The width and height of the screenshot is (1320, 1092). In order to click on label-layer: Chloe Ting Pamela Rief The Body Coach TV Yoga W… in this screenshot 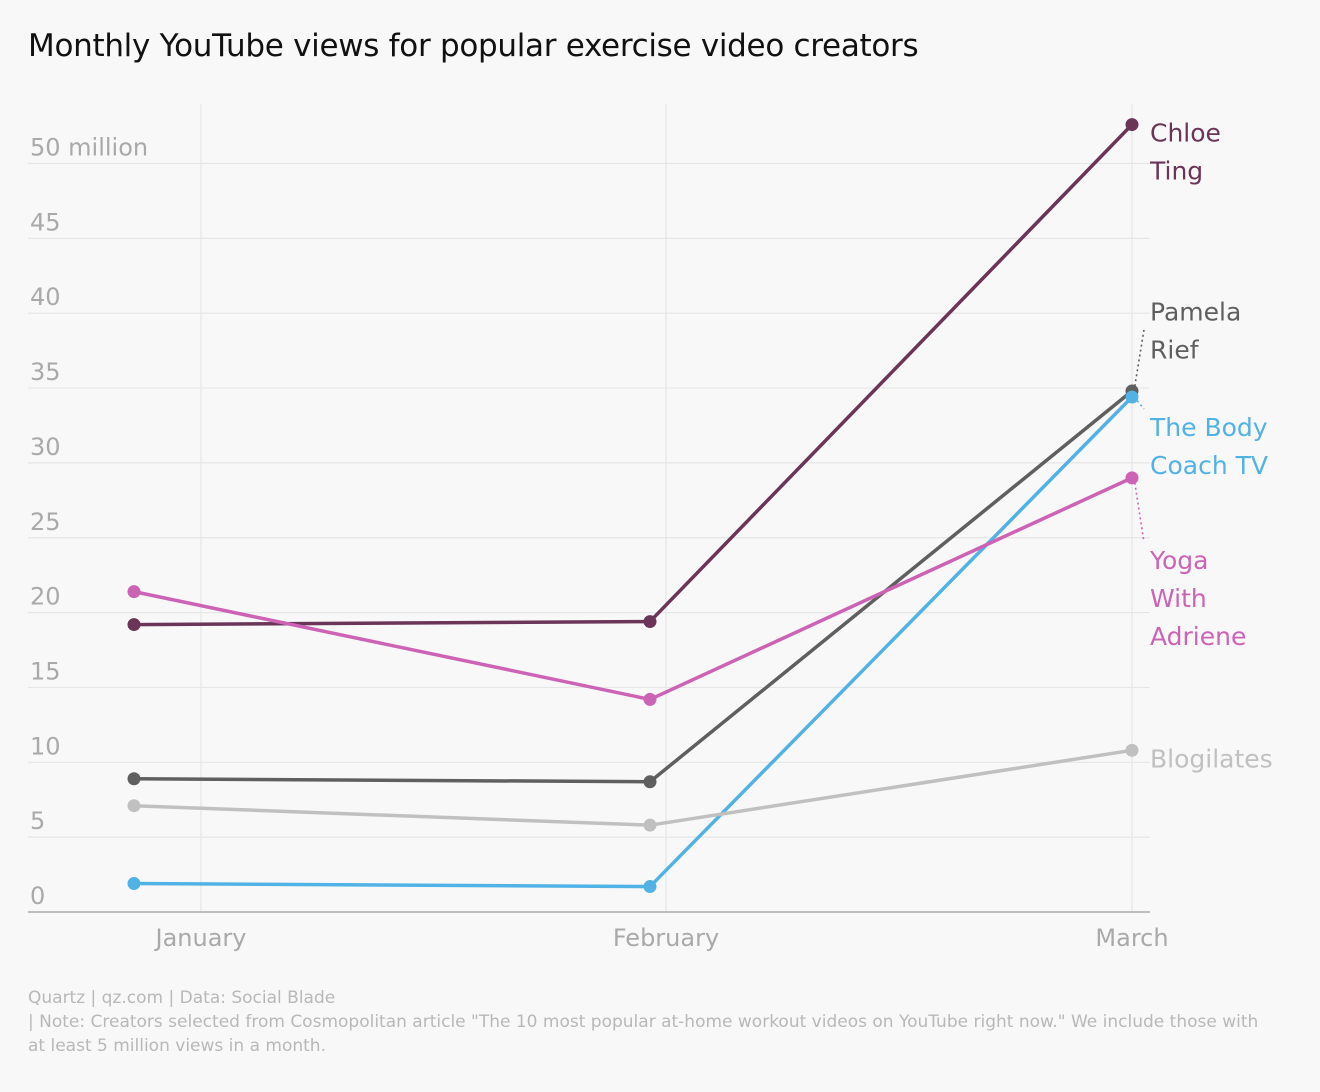, I will do `click(1203, 446)`.